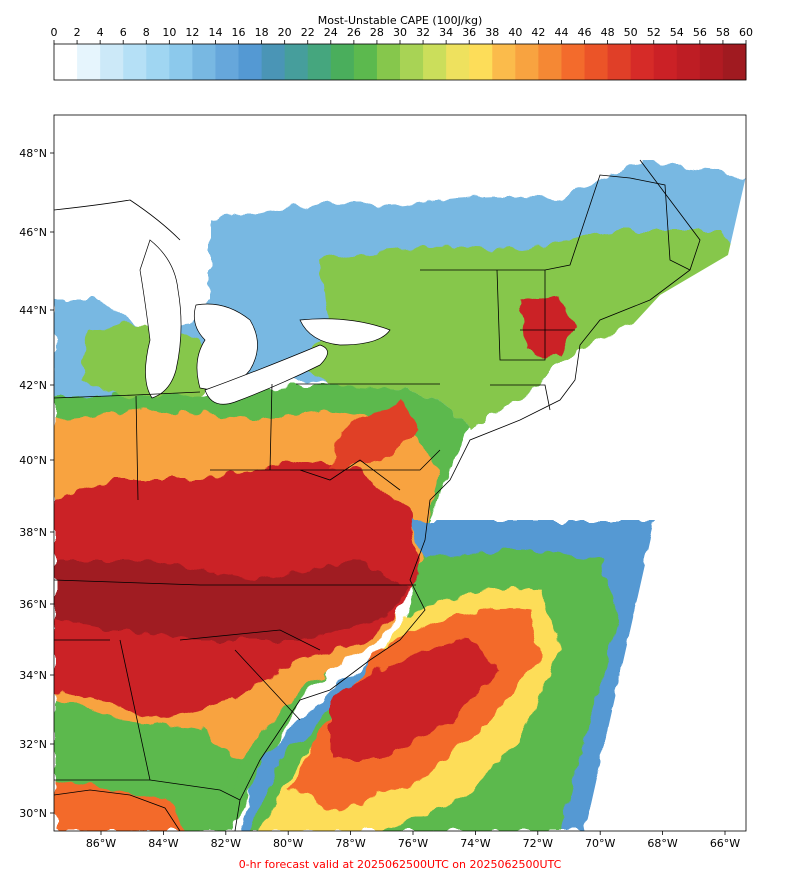 This screenshot has width=800, height=875. What do you see at coordinates (415, 700) in the screenshot?
I see `field-ocean-red` at bounding box center [415, 700].